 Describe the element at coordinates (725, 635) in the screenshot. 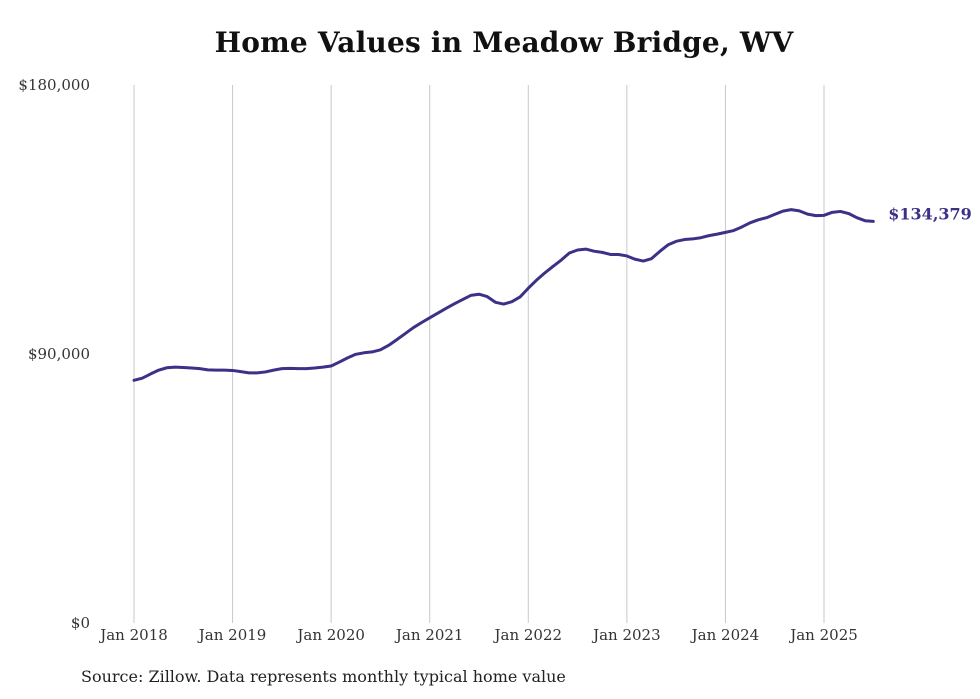

I see `x-tick-label: Jan 2024` at that location.